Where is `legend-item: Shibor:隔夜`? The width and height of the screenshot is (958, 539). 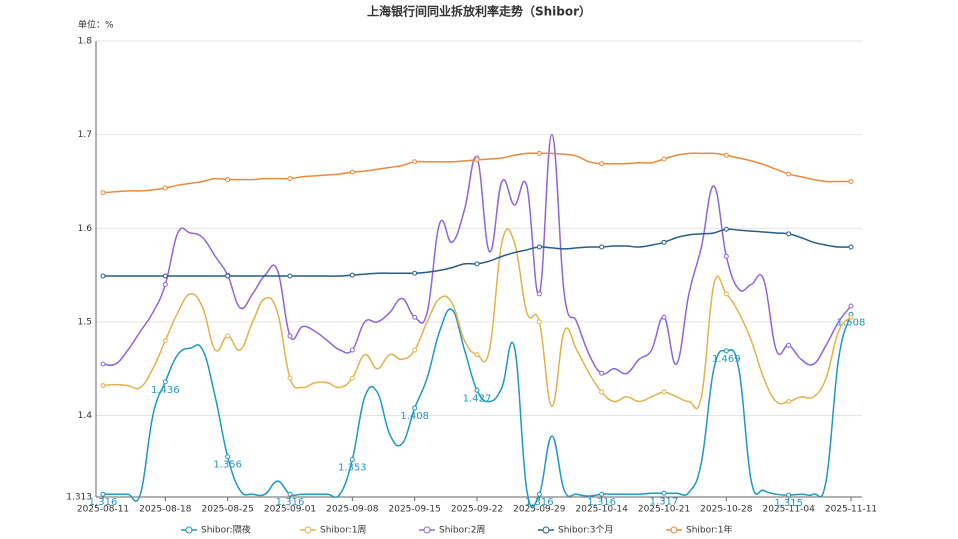 legend-item: Shibor:隔夜 is located at coordinates (216, 530).